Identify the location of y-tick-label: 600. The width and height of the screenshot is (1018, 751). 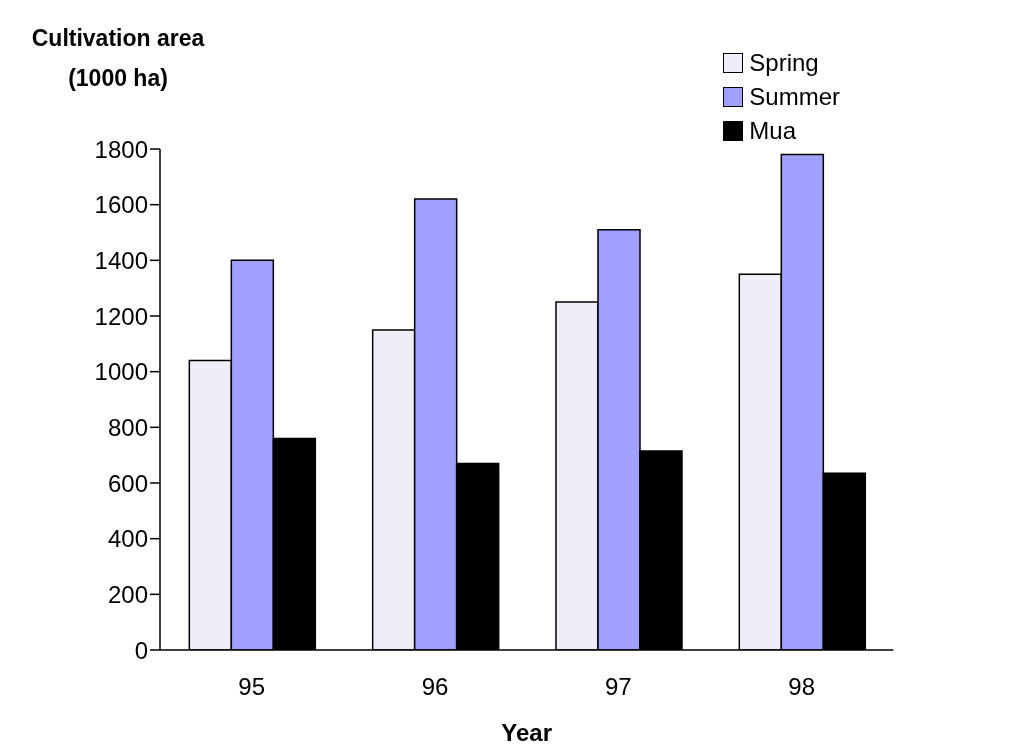
(127, 483).